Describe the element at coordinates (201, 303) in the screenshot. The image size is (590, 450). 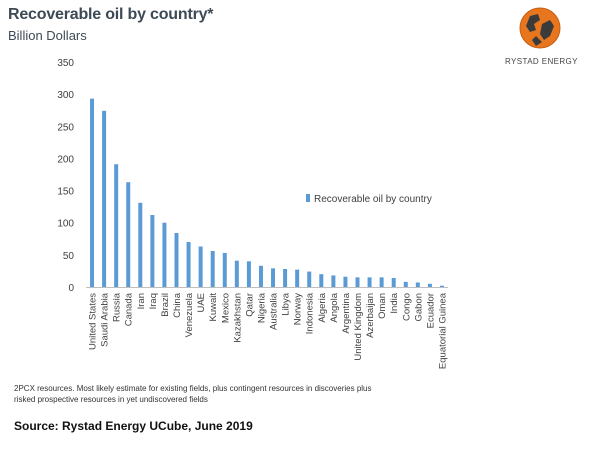
I see `x-tick-label: UAE` at that location.